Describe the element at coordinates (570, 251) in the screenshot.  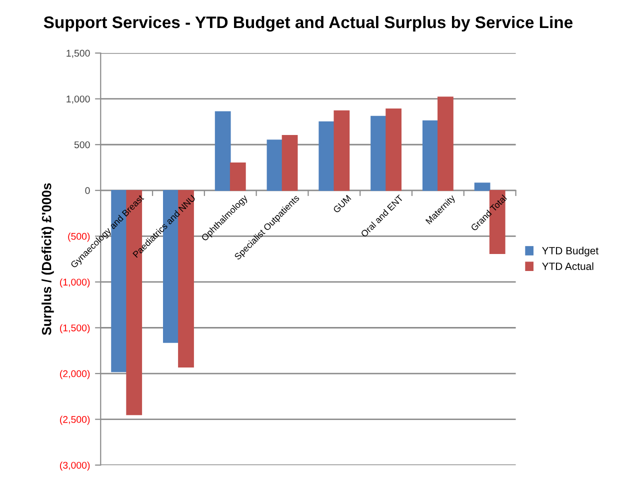
I see `legend-label: YTD Budget` at that location.